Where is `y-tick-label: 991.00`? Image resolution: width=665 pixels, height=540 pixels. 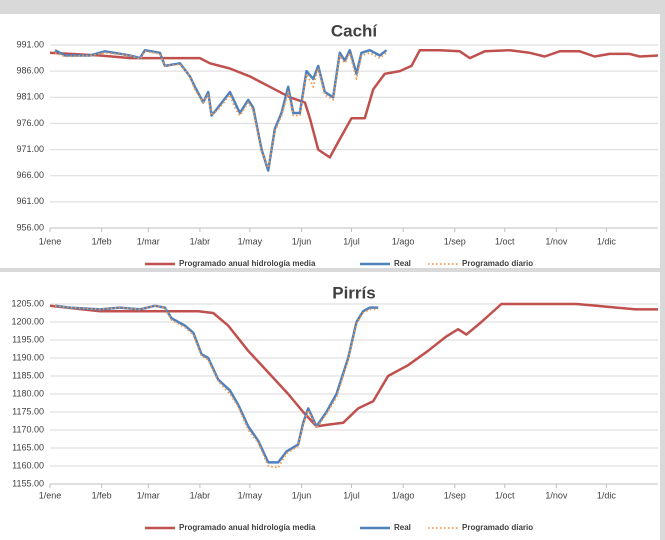
y-tick-label: 991.00 is located at coordinates (30, 44).